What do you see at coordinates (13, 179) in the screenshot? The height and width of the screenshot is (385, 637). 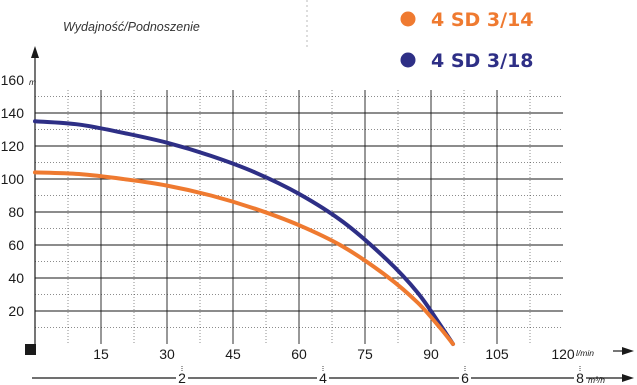 I see `y-tick-label: 100` at bounding box center [13, 179].